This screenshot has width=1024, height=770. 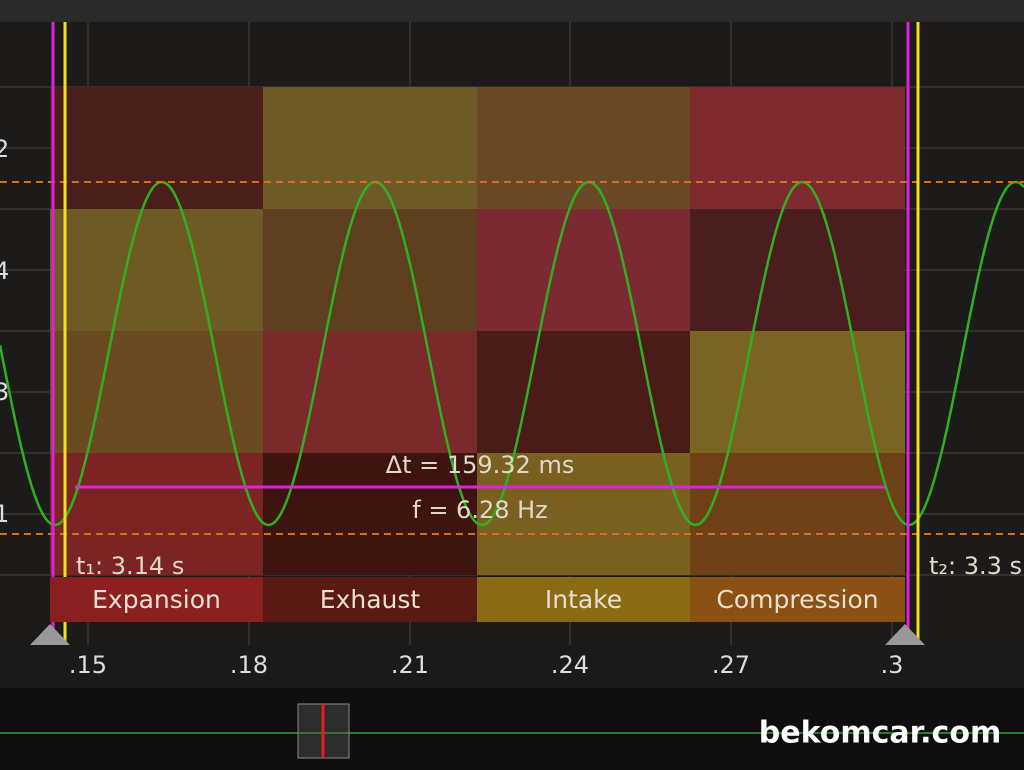 What do you see at coordinates (4, 392) in the screenshot?
I see `y-tick-label: 3` at bounding box center [4, 392].